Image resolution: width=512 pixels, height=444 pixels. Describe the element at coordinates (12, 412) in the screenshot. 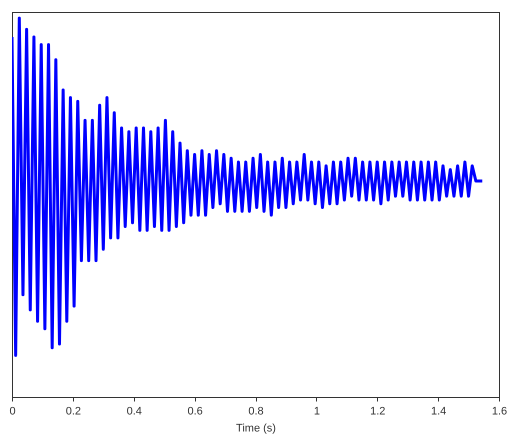

I see `x-tick-label: 0` at that location.